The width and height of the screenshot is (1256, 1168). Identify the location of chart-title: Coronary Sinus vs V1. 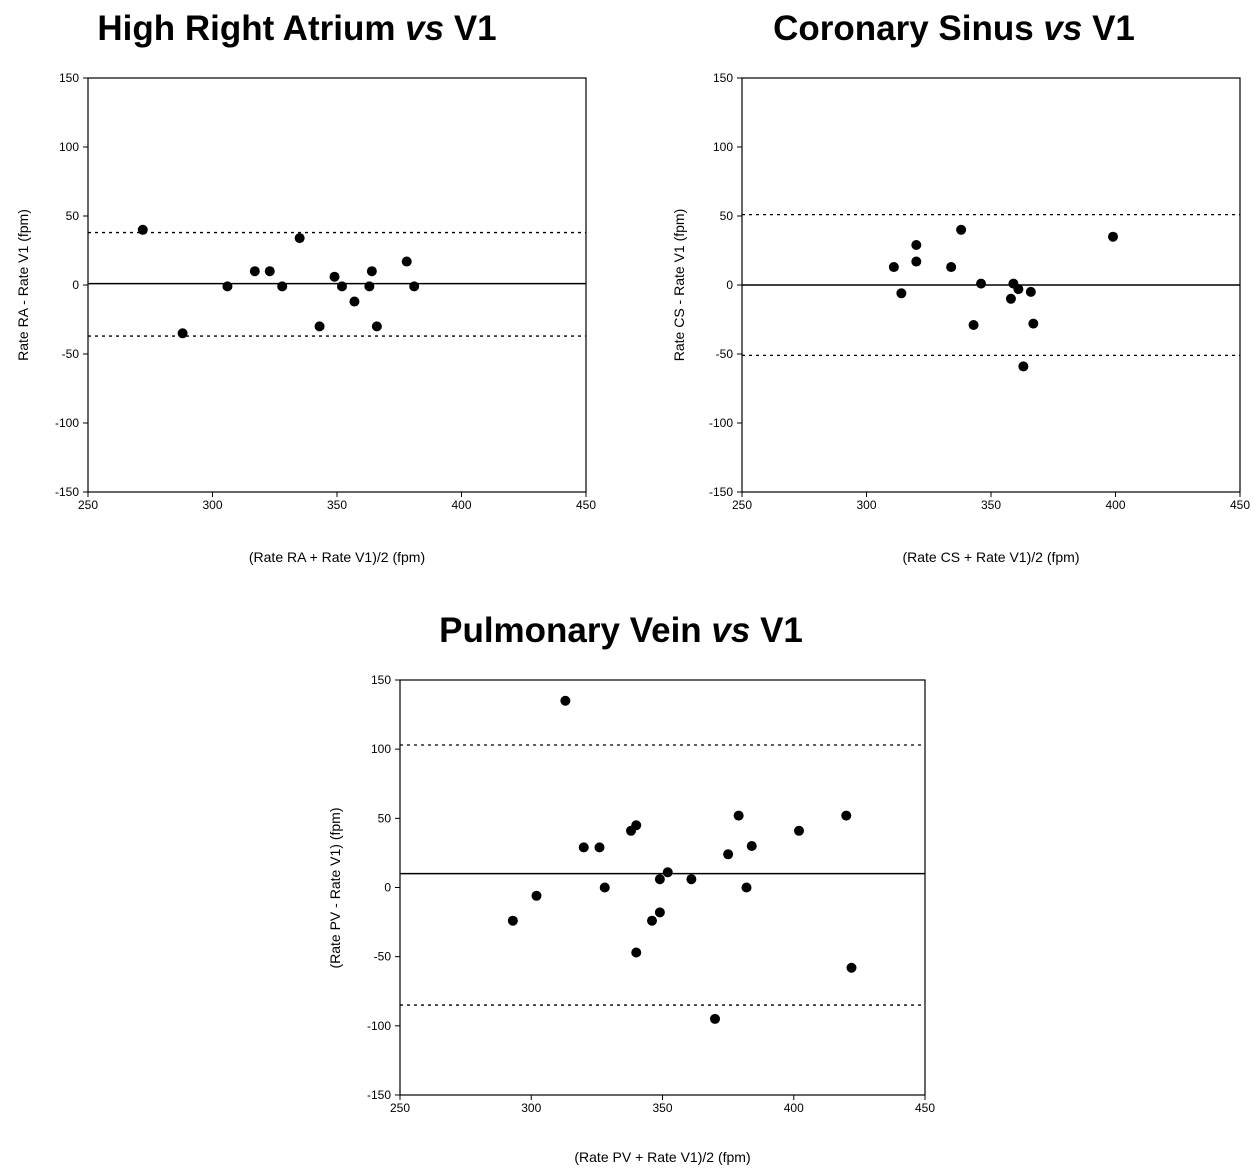
(954, 28).